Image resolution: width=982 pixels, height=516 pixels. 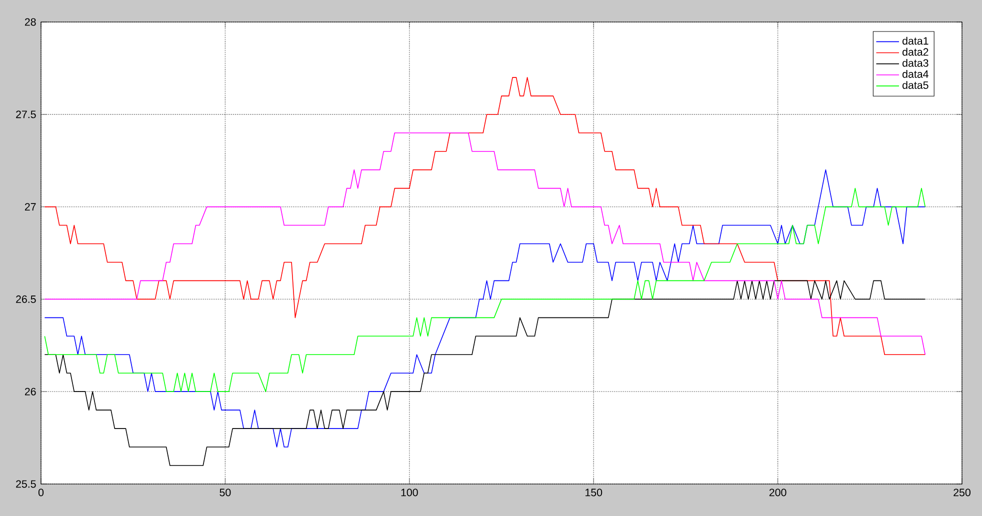 I want to click on y-tick-label: 26, so click(x=30, y=392).